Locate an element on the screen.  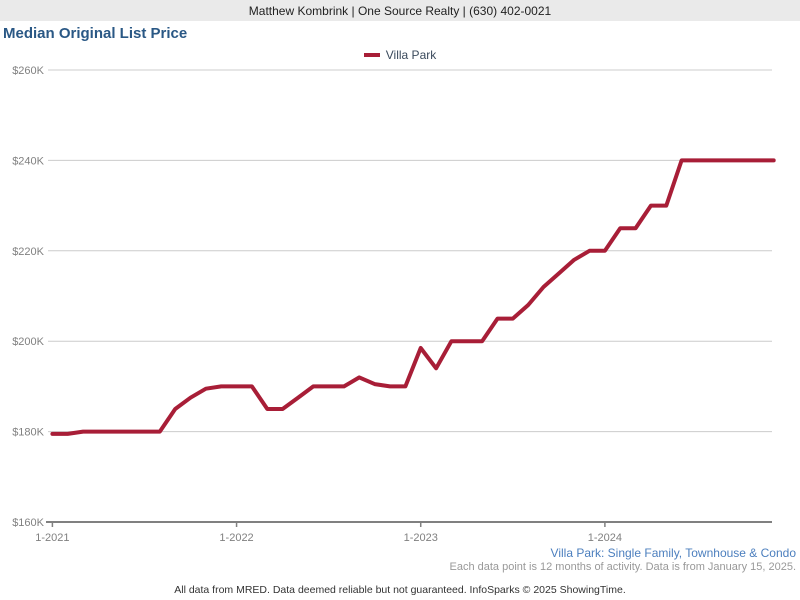
y-tick-label: $160K is located at coordinates (28, 523).